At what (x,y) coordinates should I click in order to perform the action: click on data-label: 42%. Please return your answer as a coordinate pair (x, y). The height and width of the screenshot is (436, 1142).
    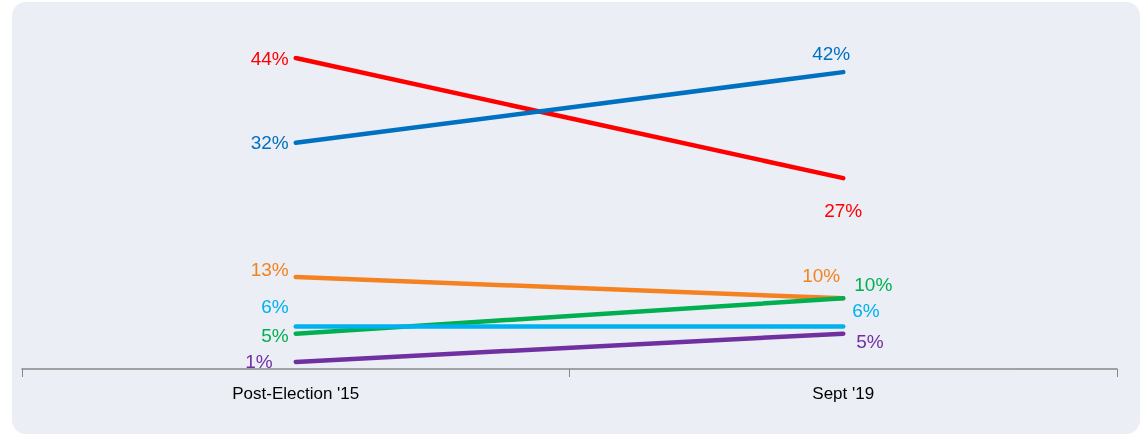
    Looking at the image, I should click on (831, 54).